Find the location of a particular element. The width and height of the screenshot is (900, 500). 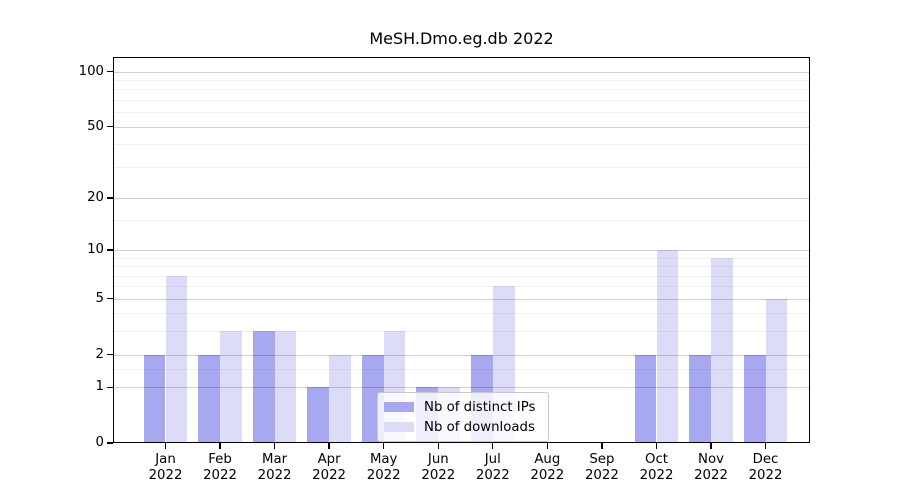

x-tick-month: Apr is located at coordinates (329, 459).